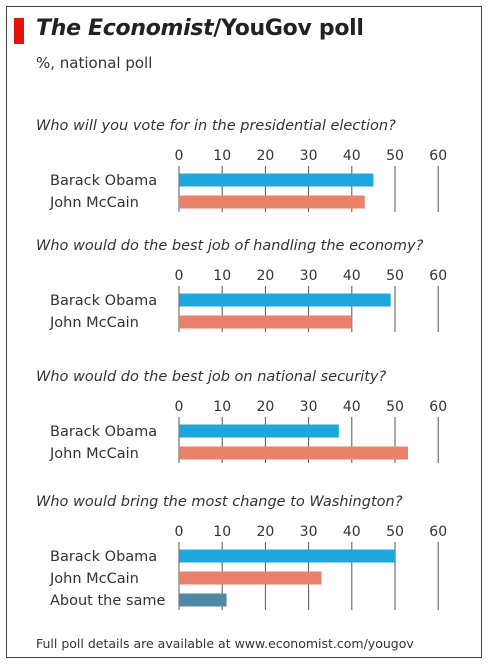 The width and height of the screenshot is (490, 664). I want to click on red-accent-tab, so click(19, 31).